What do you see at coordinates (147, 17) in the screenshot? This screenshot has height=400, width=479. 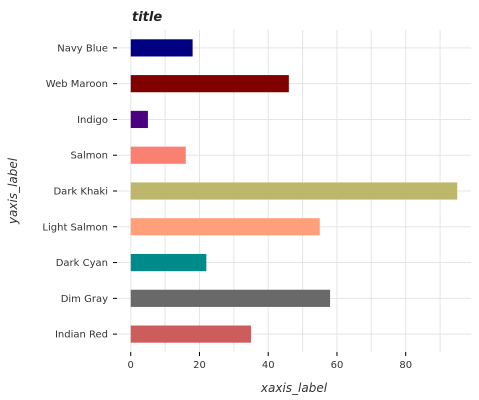 I see `chart-title: title` at bounding box center [147, 17].